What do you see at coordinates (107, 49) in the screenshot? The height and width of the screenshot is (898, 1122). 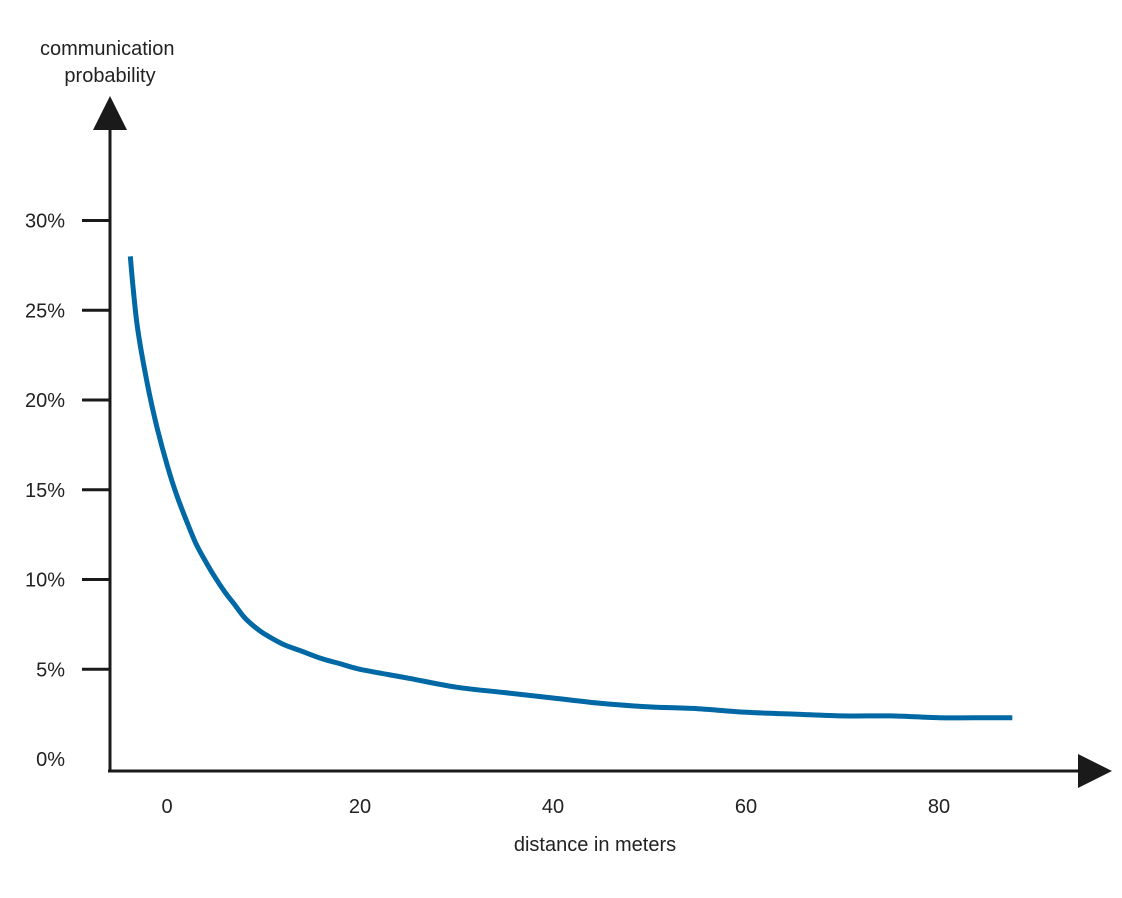 I see `y-axis-title-line-1: communication` at bounding box center [107, 49].